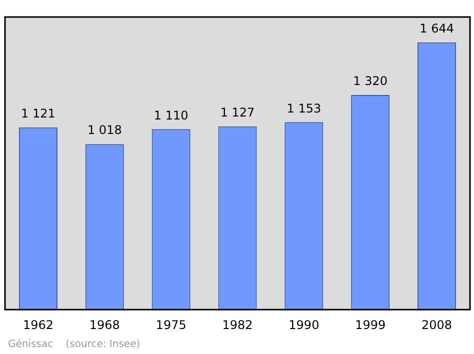  What do you see at coordinates (237, 325) in the screenshot?
I see `x-tick-label: 1982` at bounding box center [237, 325].